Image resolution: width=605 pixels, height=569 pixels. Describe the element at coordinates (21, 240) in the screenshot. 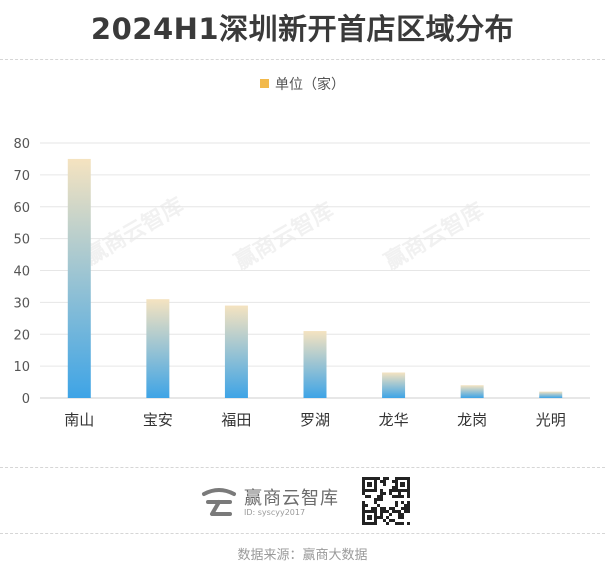

I see `y-tick-label: 50` at that location.